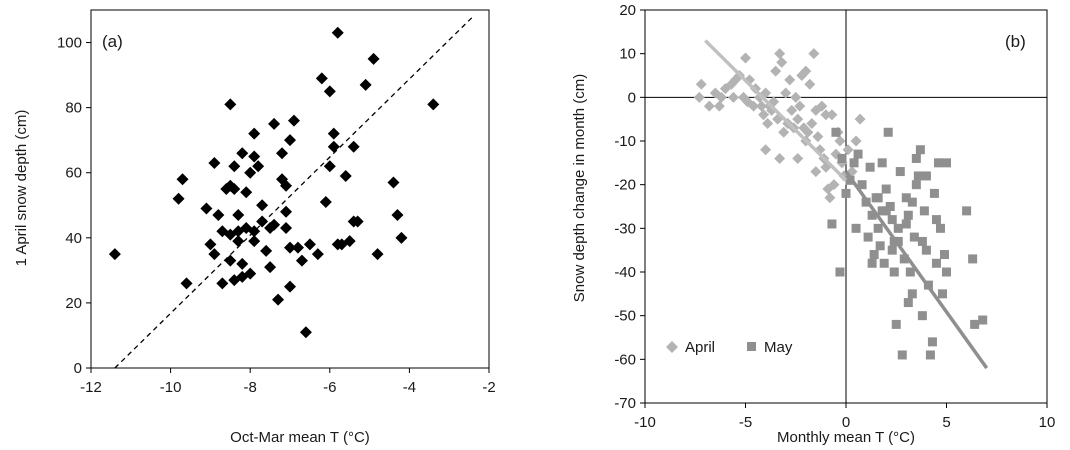 The image size is (1070, 450). Describe the element at coordinates (625, 228) in the screenshot. I see `y-tick-label: -30` at that location.